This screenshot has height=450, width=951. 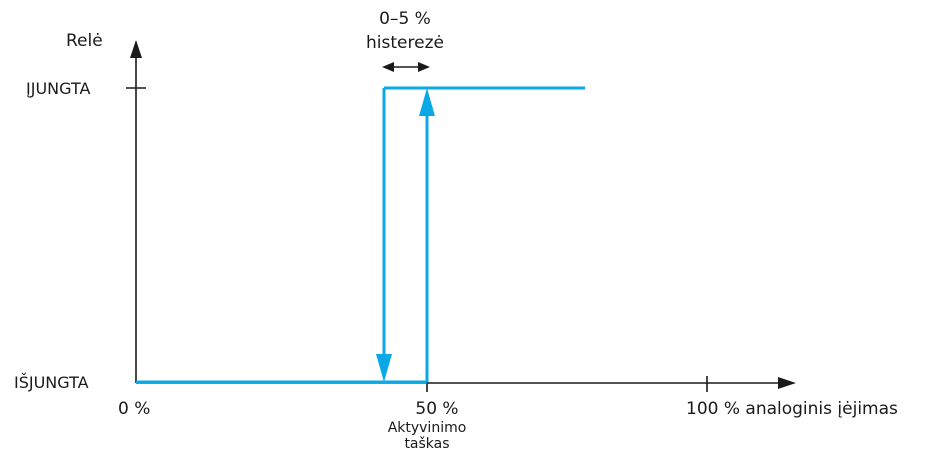 What do you see at coordinates (405, 43) in the screenshot?
I see `hysteresis-label: histerezė` at bounding box center [405, 43].